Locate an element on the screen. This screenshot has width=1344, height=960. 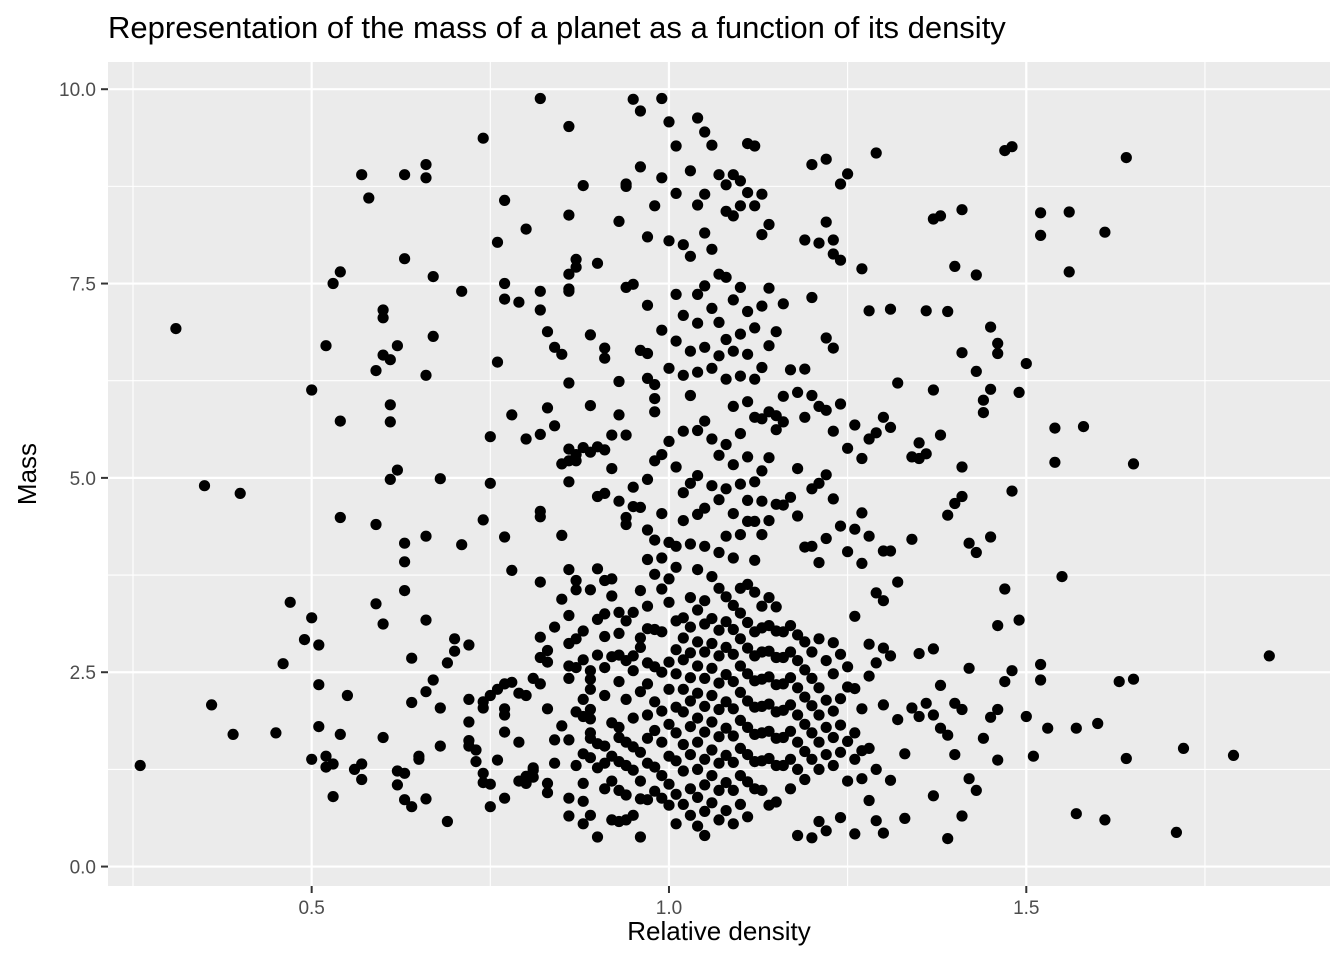
y-tick-label: 5.0 is located at coordinates (83, 479).